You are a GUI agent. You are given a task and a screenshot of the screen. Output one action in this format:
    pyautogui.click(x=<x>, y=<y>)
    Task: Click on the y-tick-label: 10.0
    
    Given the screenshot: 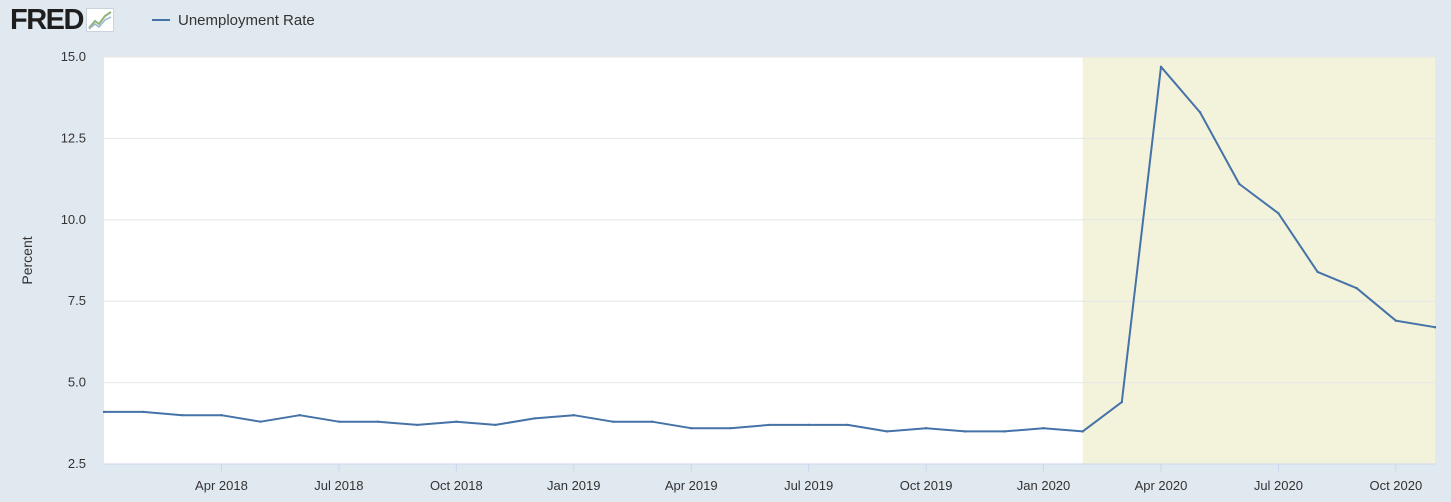 What is the action you would take?
    pyautogui.click(x=73, y=219)
    